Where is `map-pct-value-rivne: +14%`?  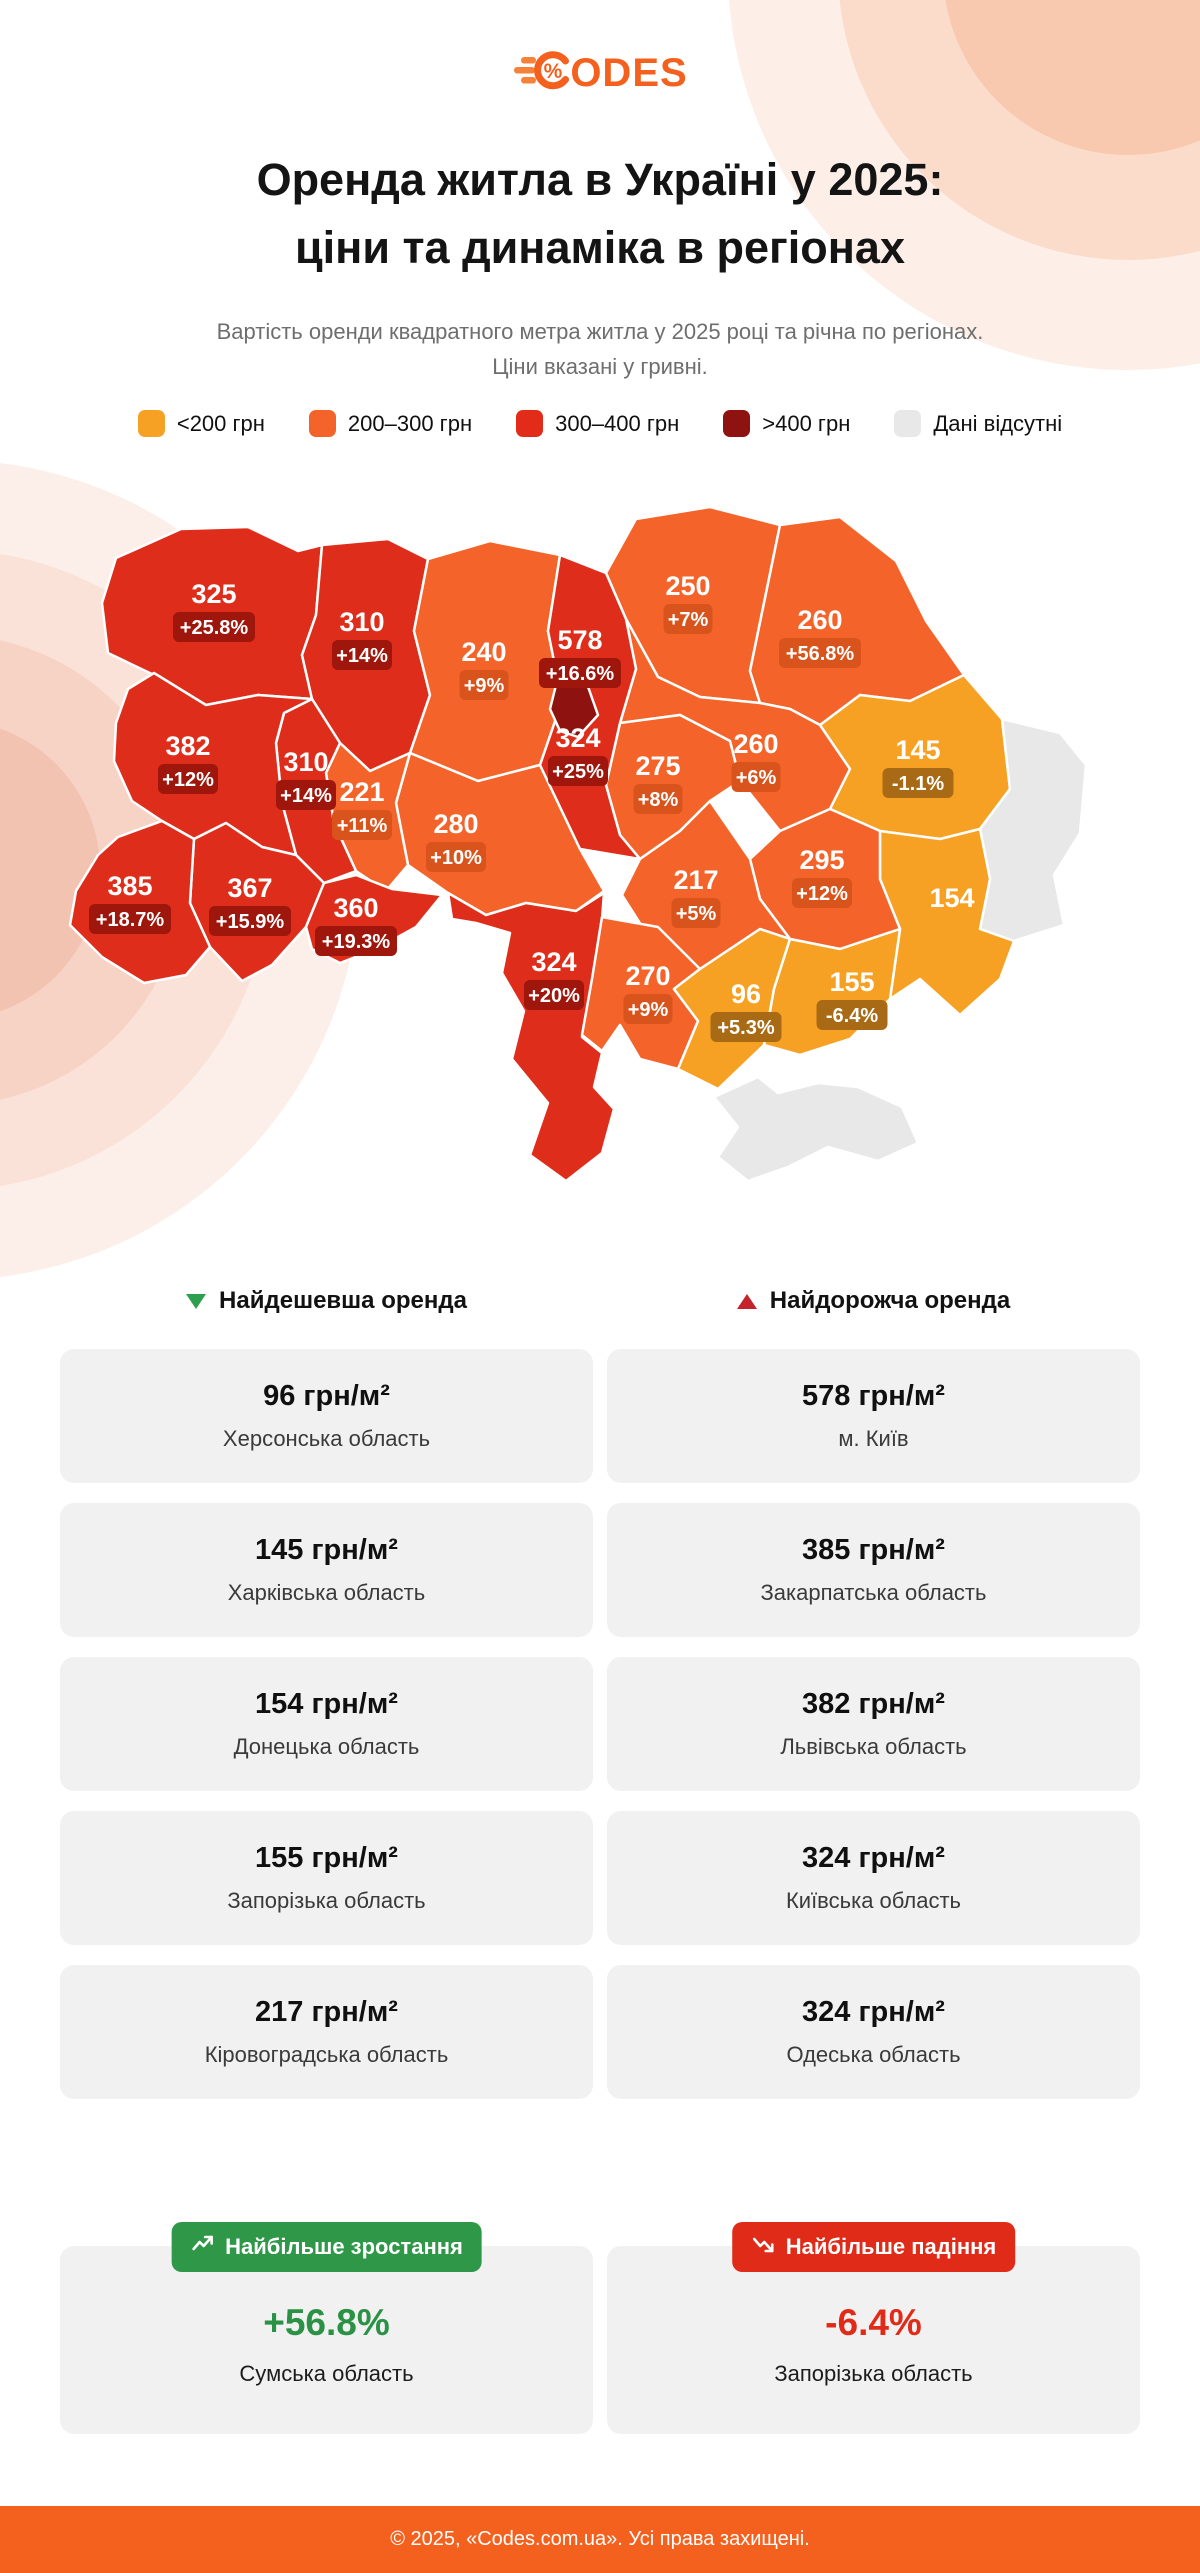
map-pct-value-rivne: +14% is located at coordinates (362, 656).